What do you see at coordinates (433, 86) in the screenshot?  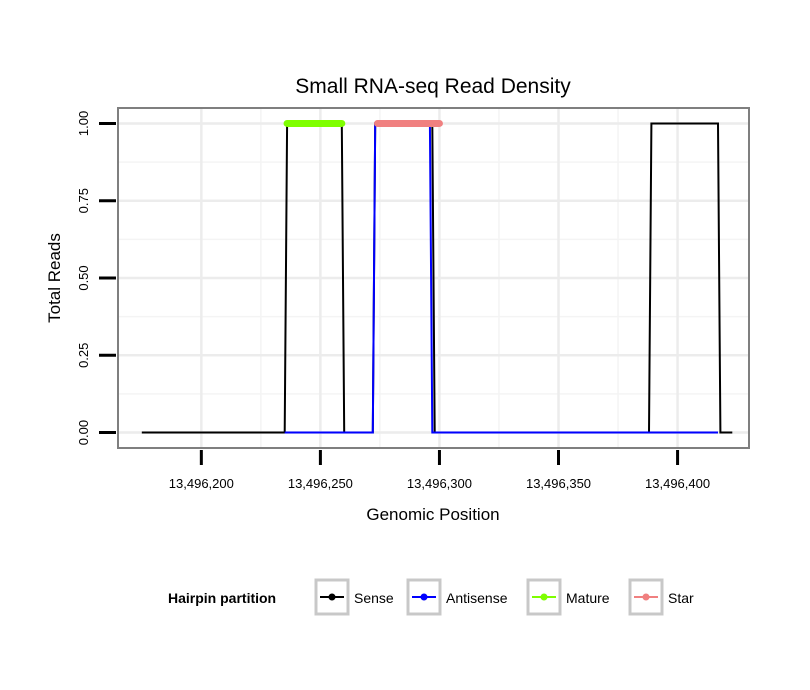 I see `chart-title: Small RNA-seq Read Density` at bounding box center [433, 86].